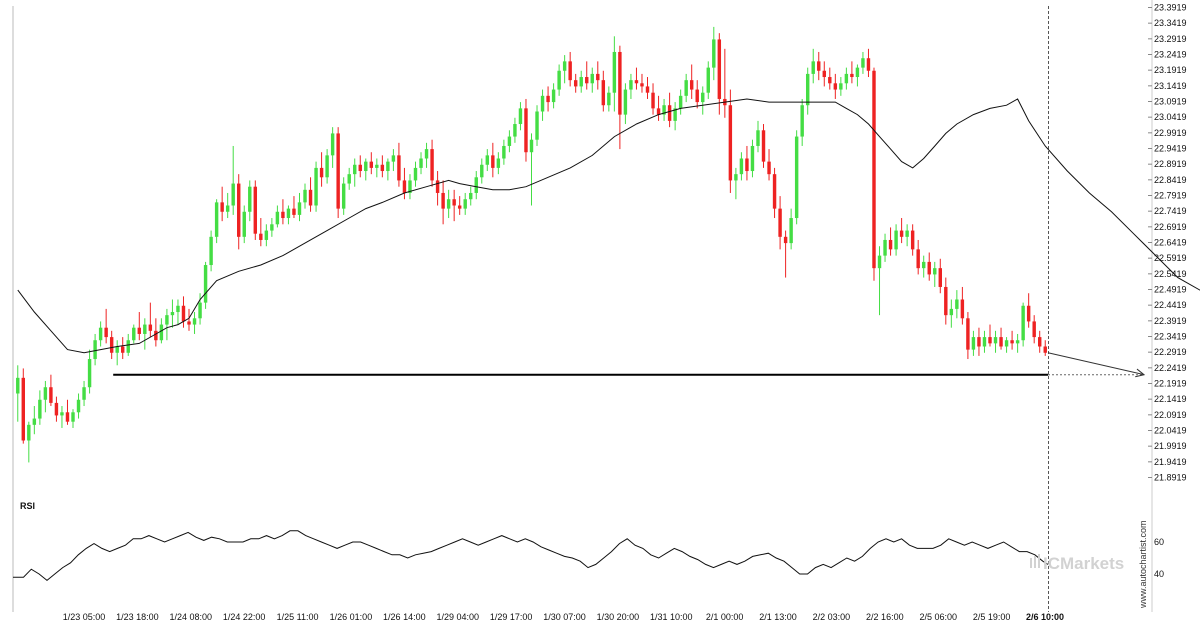 The width and height of the screenshot is (1200, 630). What do you see at coordinates (1170, 290) in the screenshot?
I see `price-tick-label: 22.4919` at bounding box center [1170, 290].